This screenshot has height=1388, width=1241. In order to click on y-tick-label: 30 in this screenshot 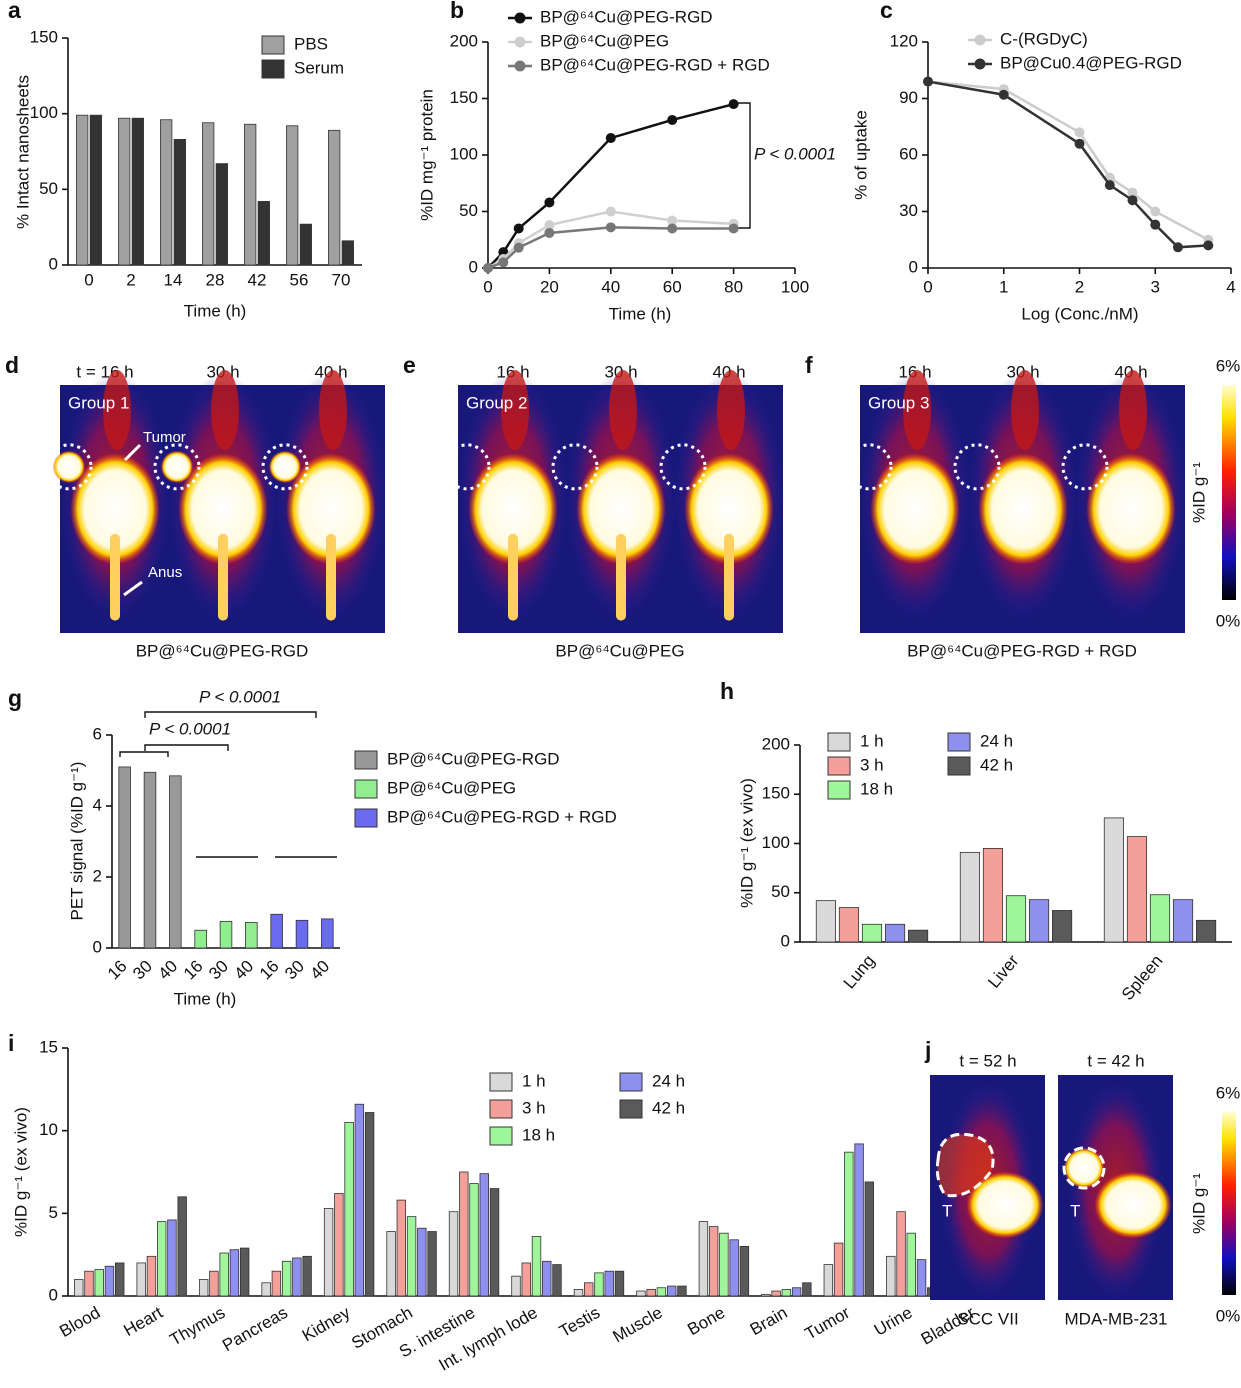, I will do `click(908, 210)`.